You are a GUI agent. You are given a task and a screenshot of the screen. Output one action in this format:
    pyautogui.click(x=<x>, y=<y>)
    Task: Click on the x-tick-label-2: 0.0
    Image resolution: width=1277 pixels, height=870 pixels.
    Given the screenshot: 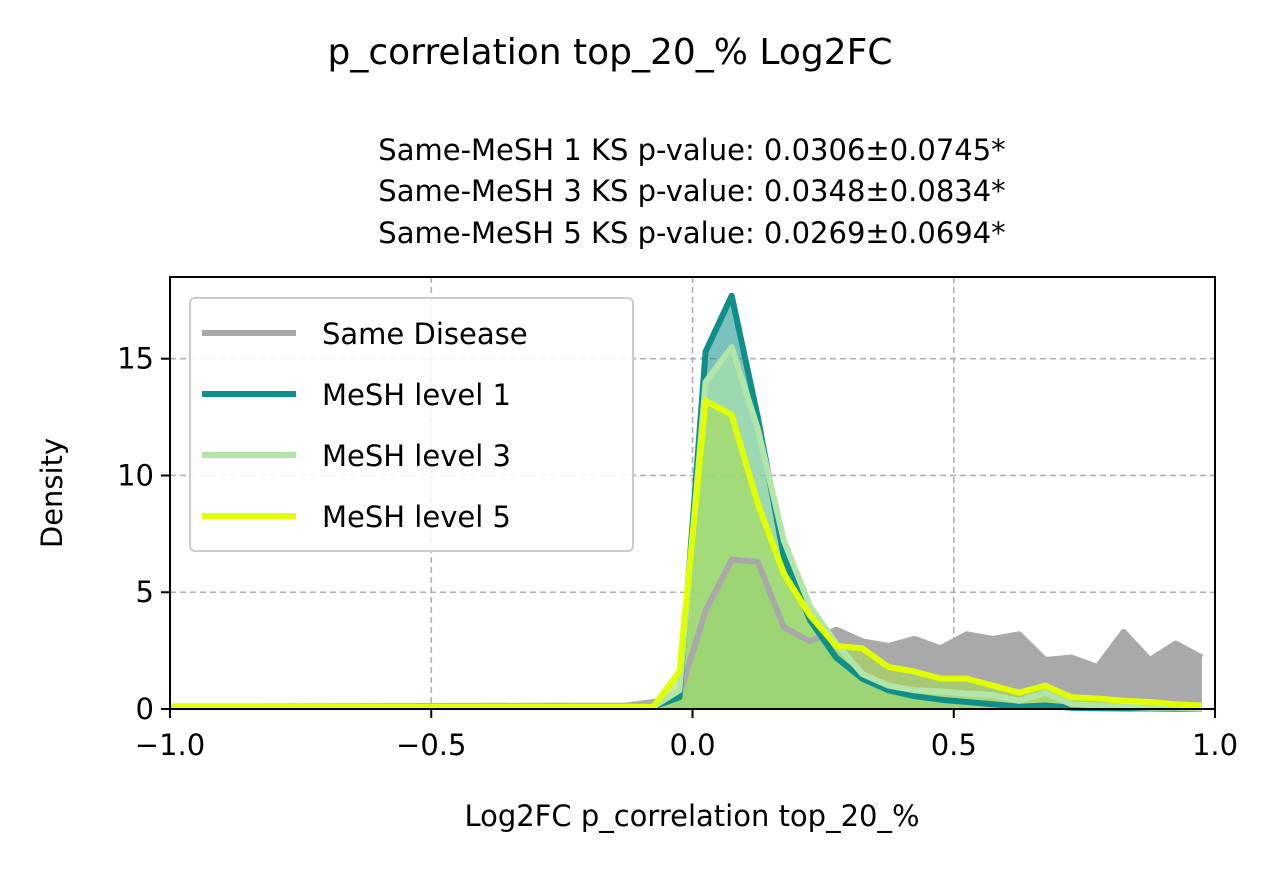 What is the action you would take?
    pyautogui.click(x=692, y=745)
    